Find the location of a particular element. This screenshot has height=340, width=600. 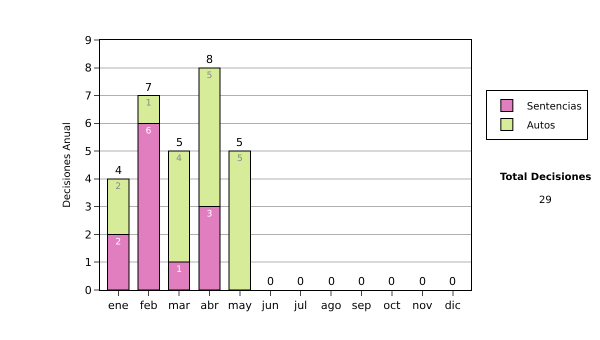

y-tick-label: 9 is located at coordinates (88, 40).